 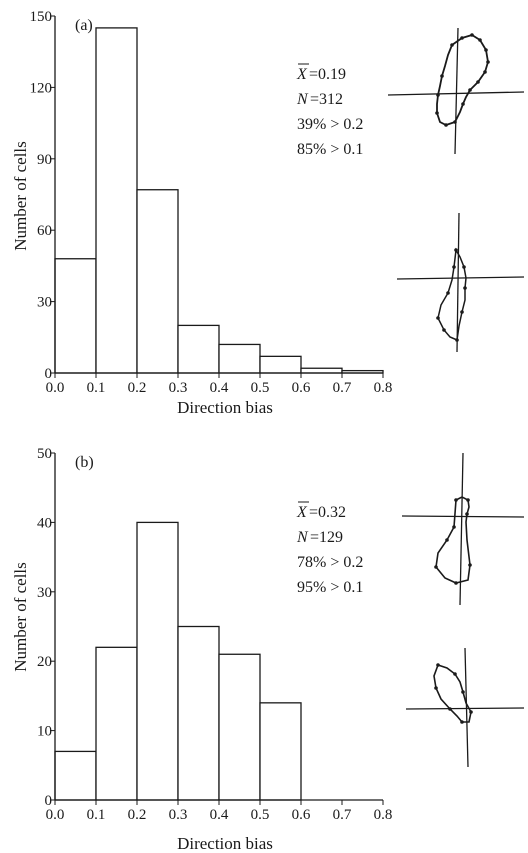 What do you see at coordinates (225, 407) in the screenshot?
I see `panel-a-x-axis-title: Direction bias` at bounding box center [225, 407].